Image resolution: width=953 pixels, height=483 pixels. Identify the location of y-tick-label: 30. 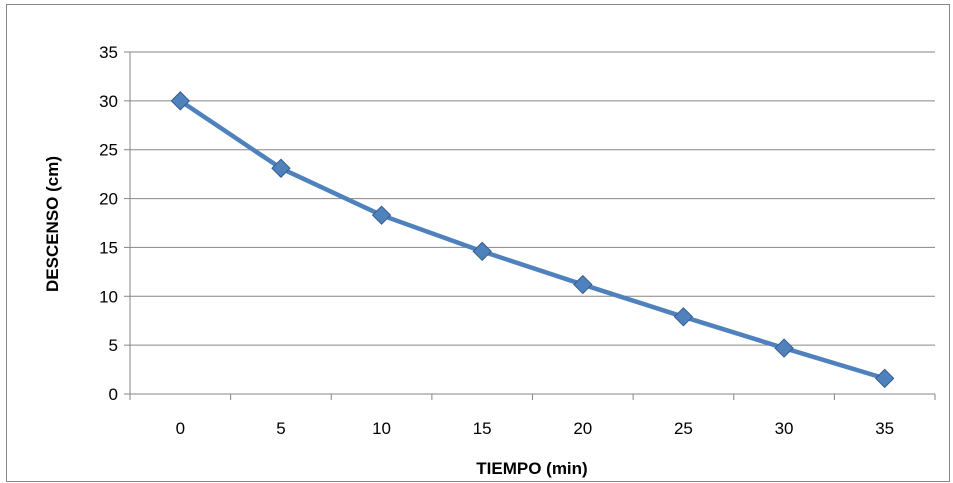
(108, 101).